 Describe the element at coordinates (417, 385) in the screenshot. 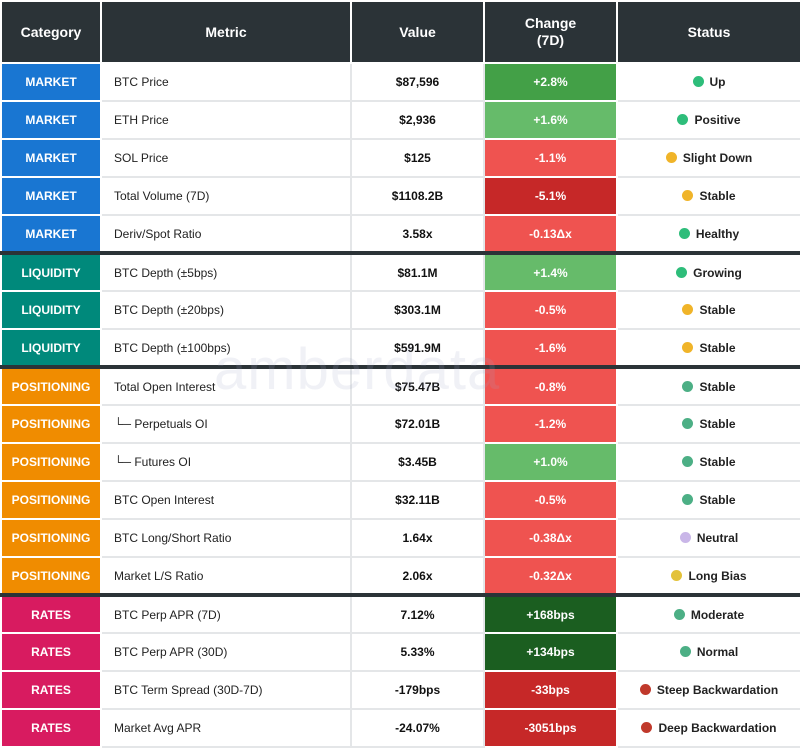

I see `value-cell: $75.47B` at that location.